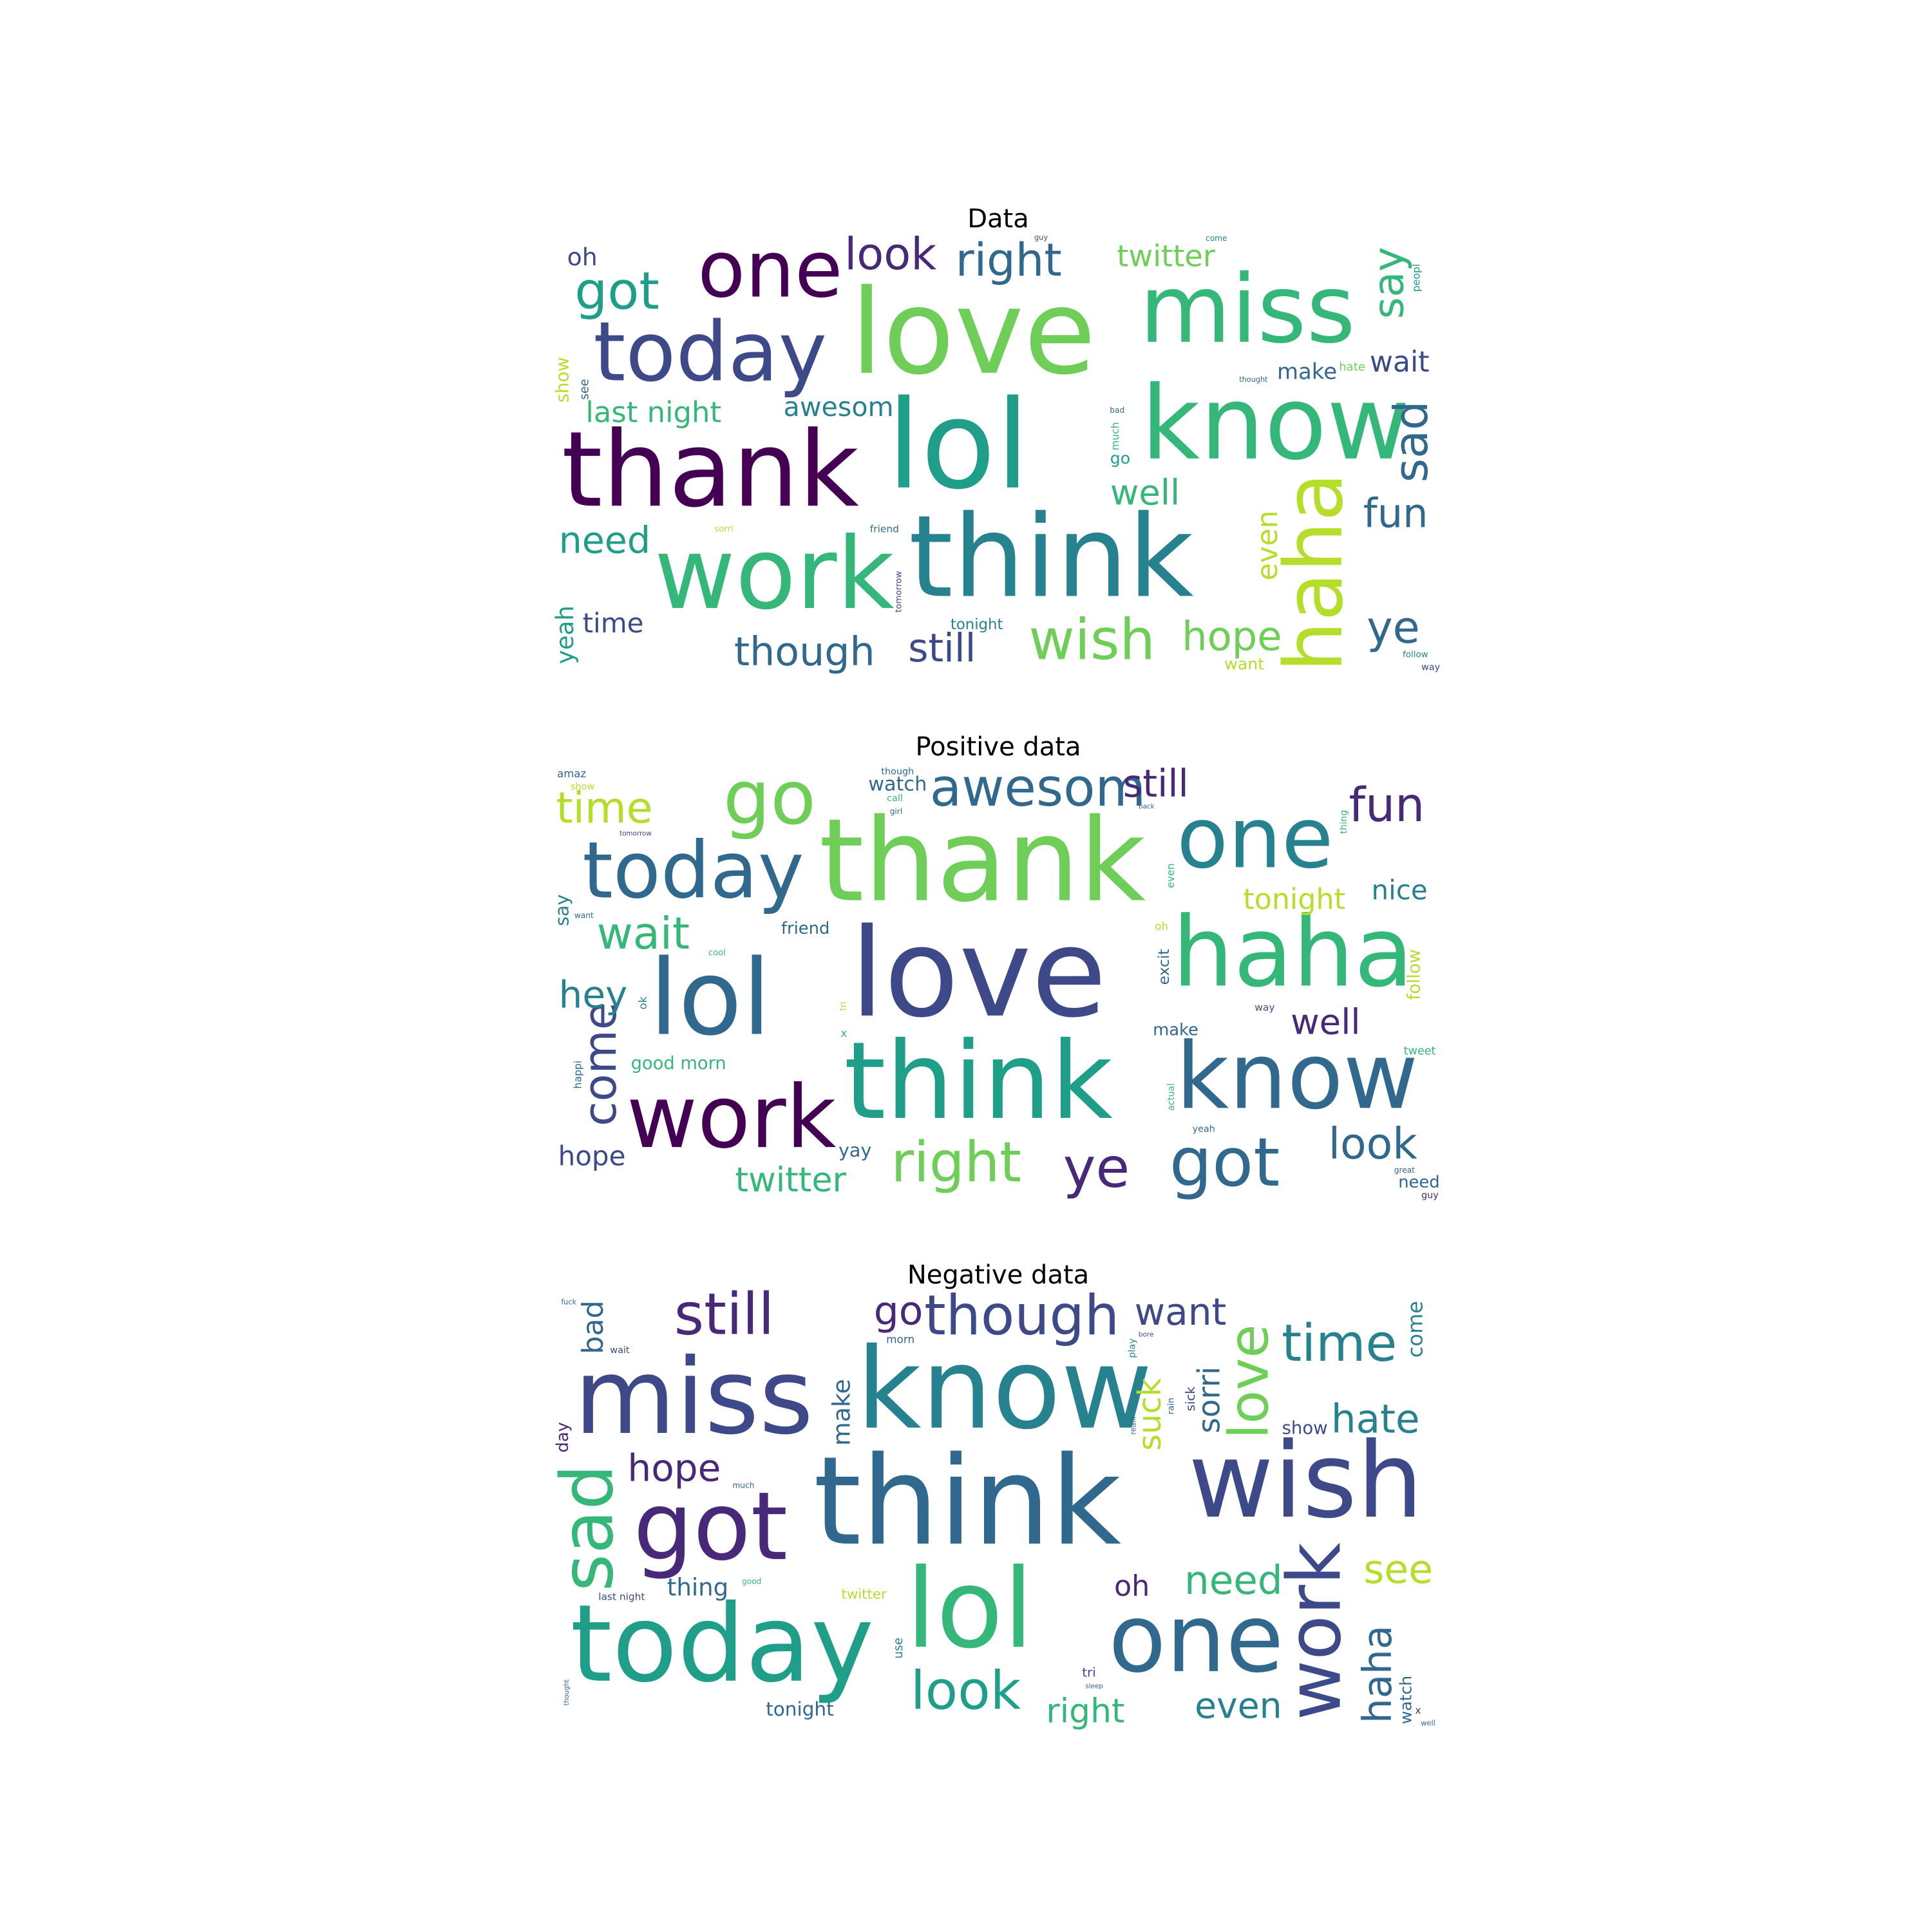  What do you see at coordinates (1428, 1723) in the screenshot?
I see `cloud-word: well` at bounding box center [1428, 1723].